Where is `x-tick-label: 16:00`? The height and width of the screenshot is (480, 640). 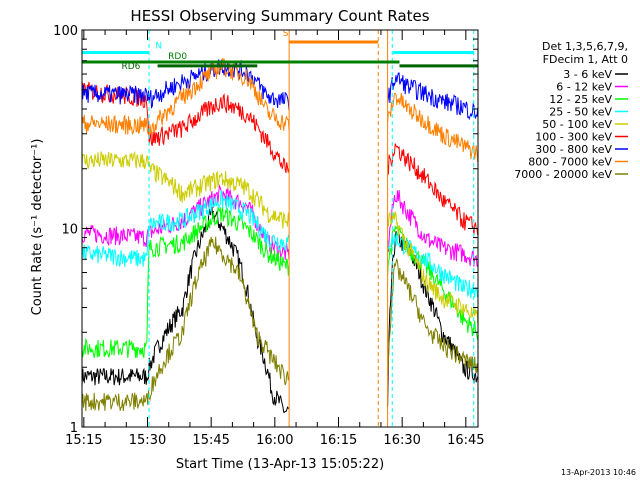 x-tick-label: 16:00 is located at coordinates (274, 440).